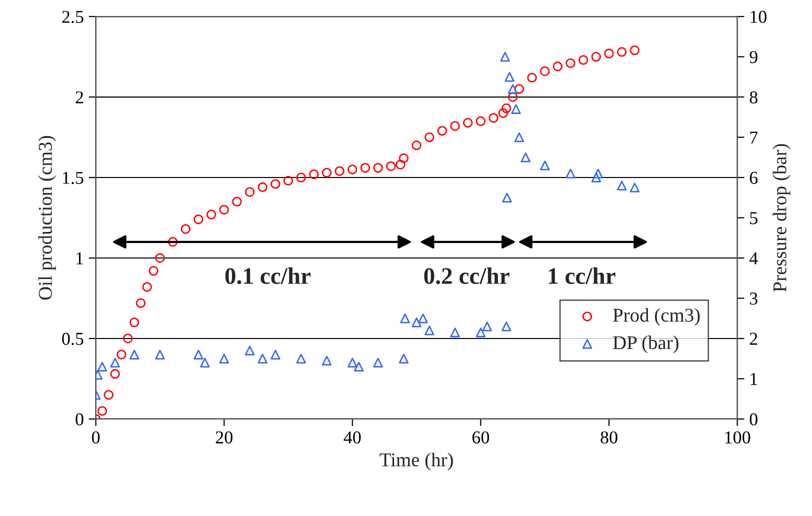  What do you see at coordinates (80, 419) in the screenshot?
I see `y-tick-label: 0` at bounding box center [80, 419].